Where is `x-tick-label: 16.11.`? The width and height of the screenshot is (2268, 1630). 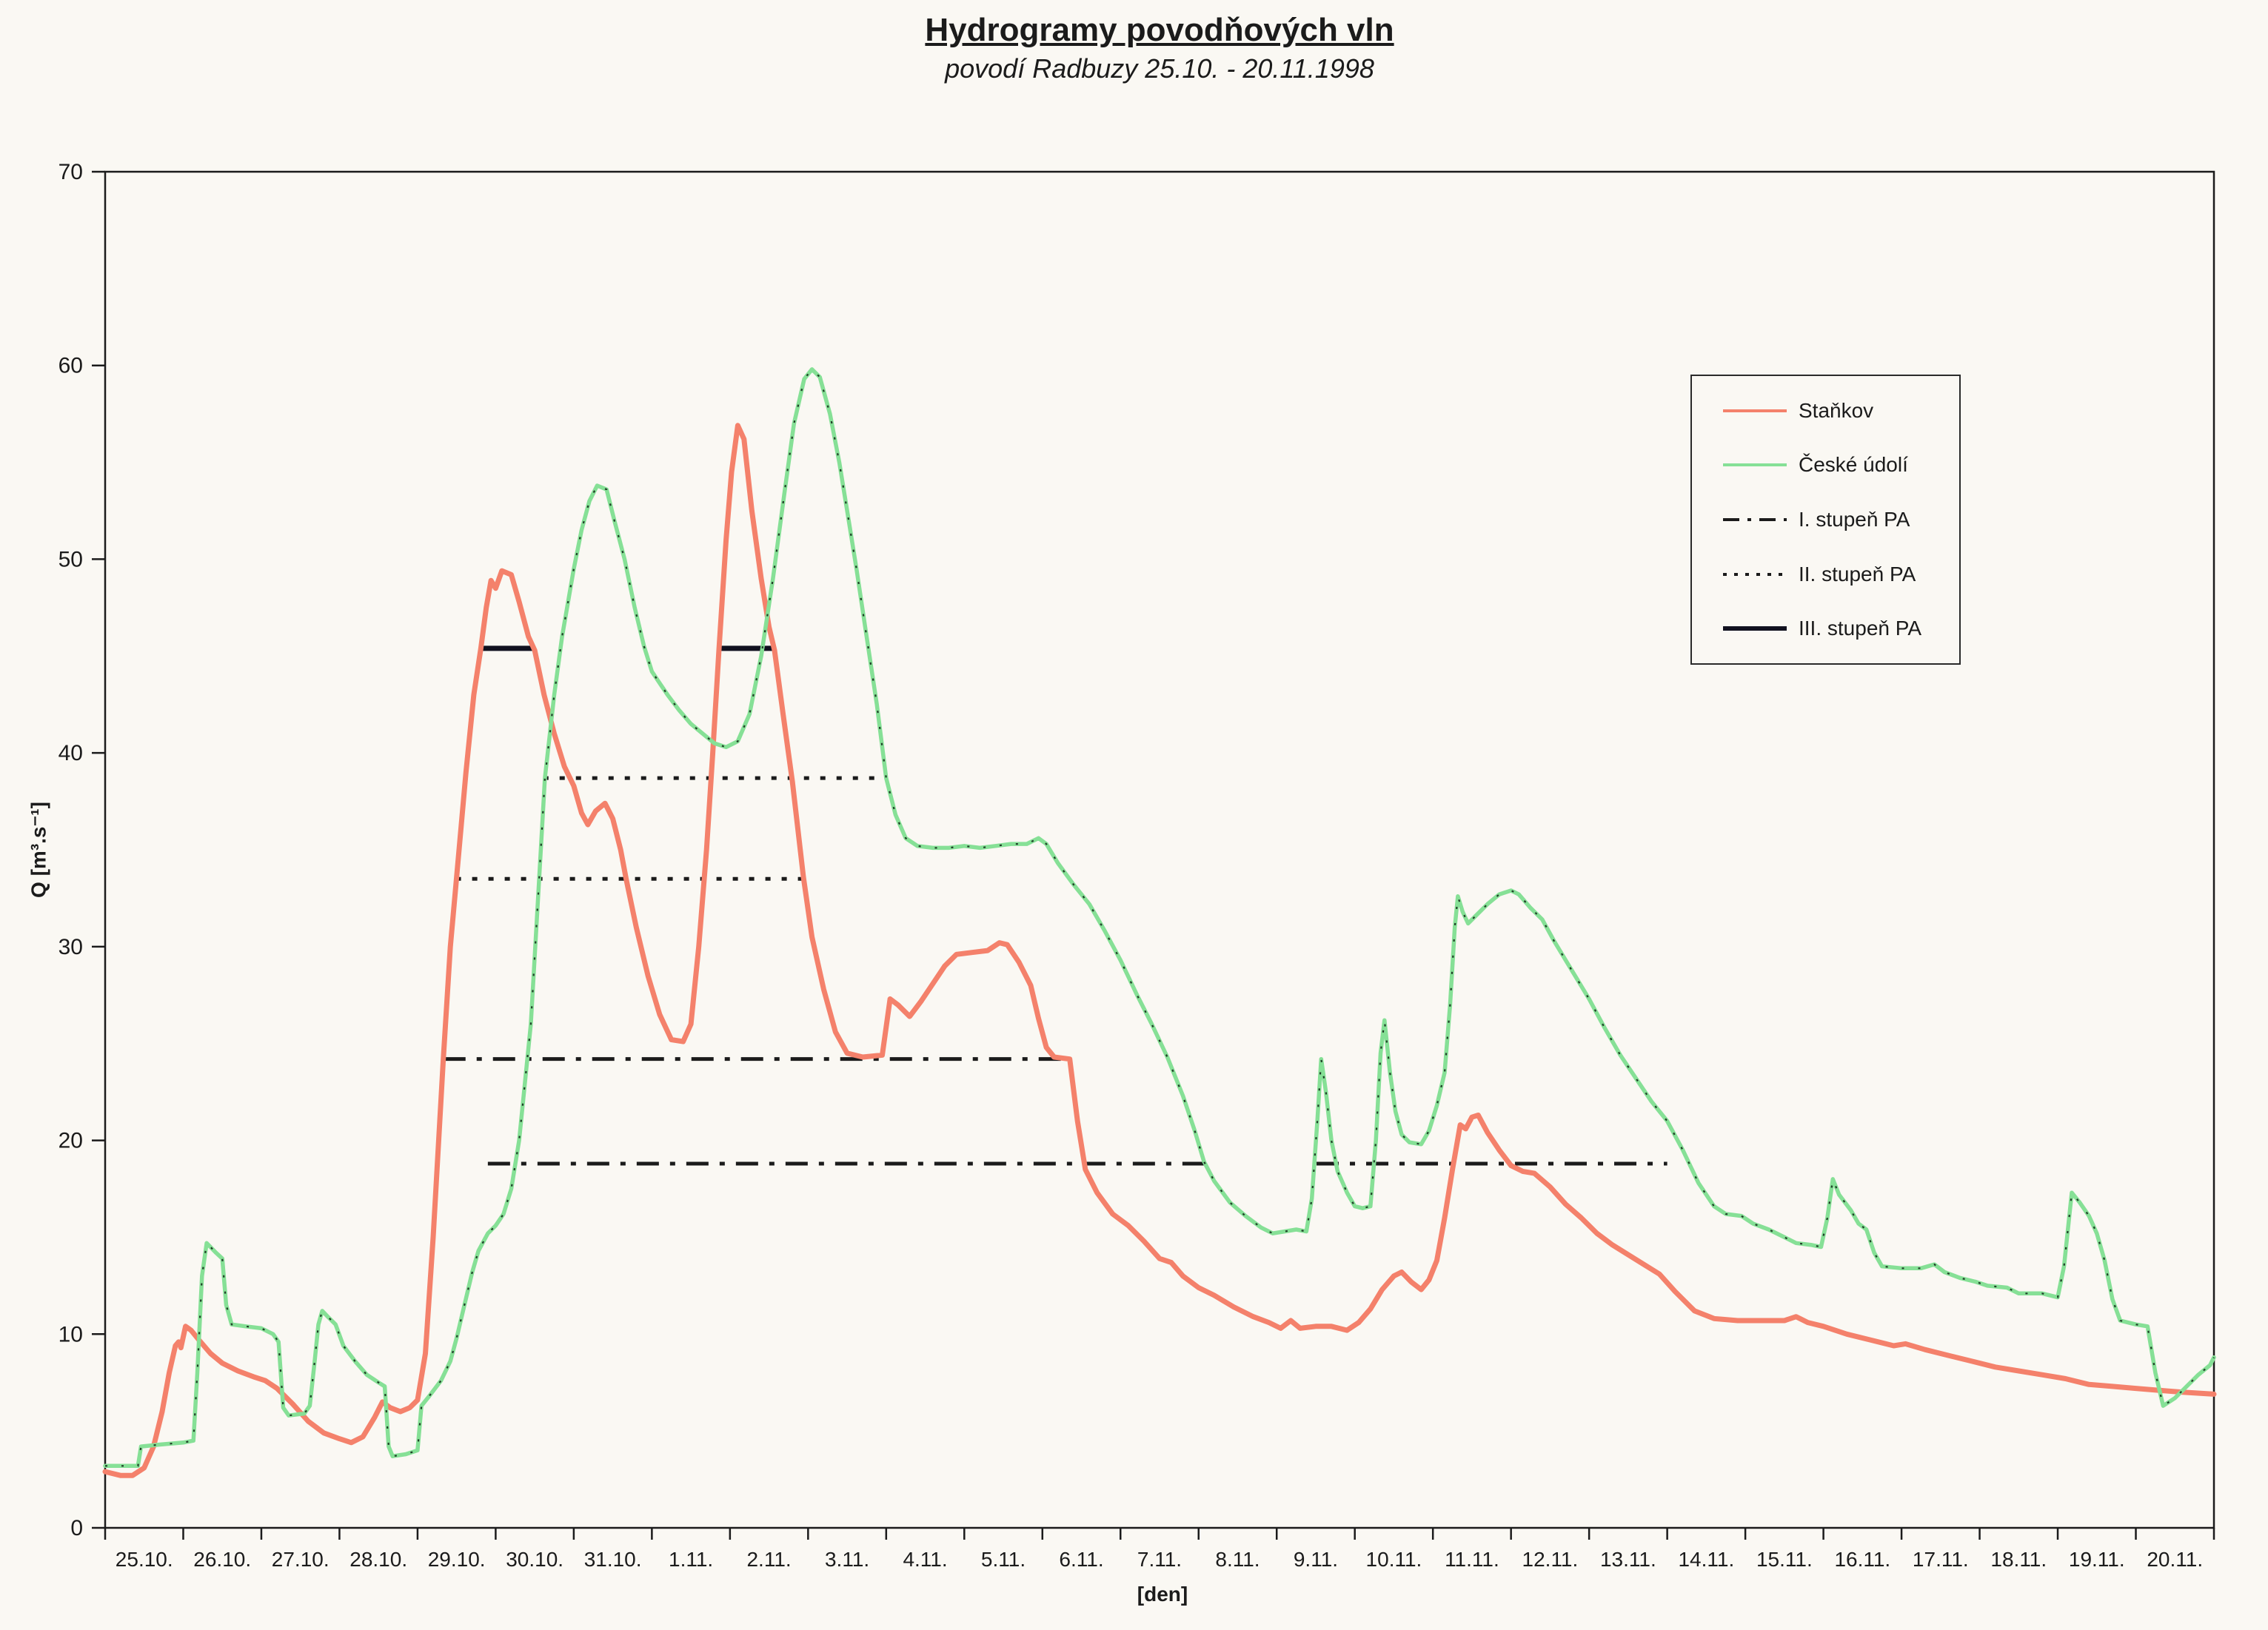 x-tick-label: 16.11. is located at coordinates (1862, 1560).